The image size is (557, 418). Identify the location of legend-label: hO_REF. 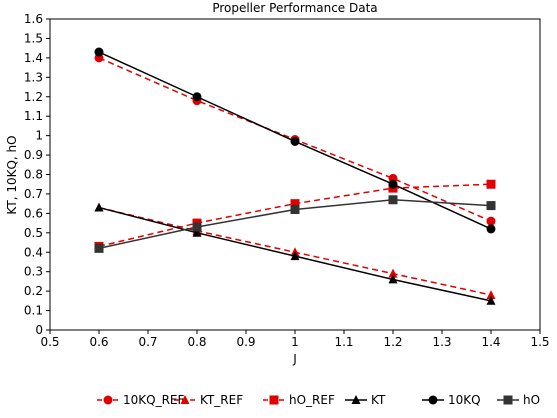
(312, 400).